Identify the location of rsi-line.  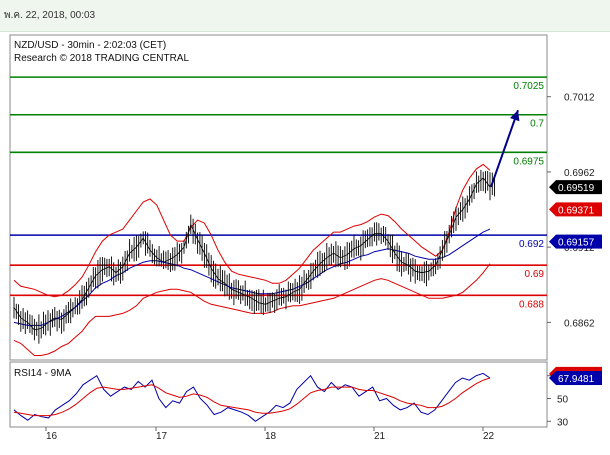
(252, 397).